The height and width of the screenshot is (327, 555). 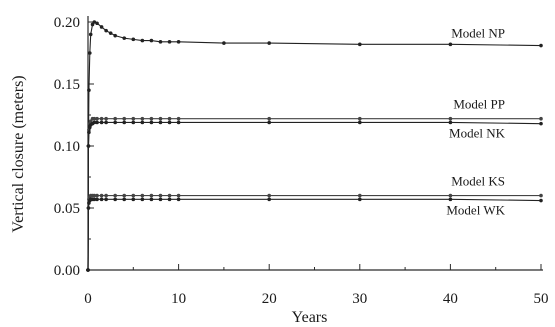 What do you see at coordinates (269, 299) in the screenshot?
I see `x-tick-label: 20` at bounding box center [269, 299].